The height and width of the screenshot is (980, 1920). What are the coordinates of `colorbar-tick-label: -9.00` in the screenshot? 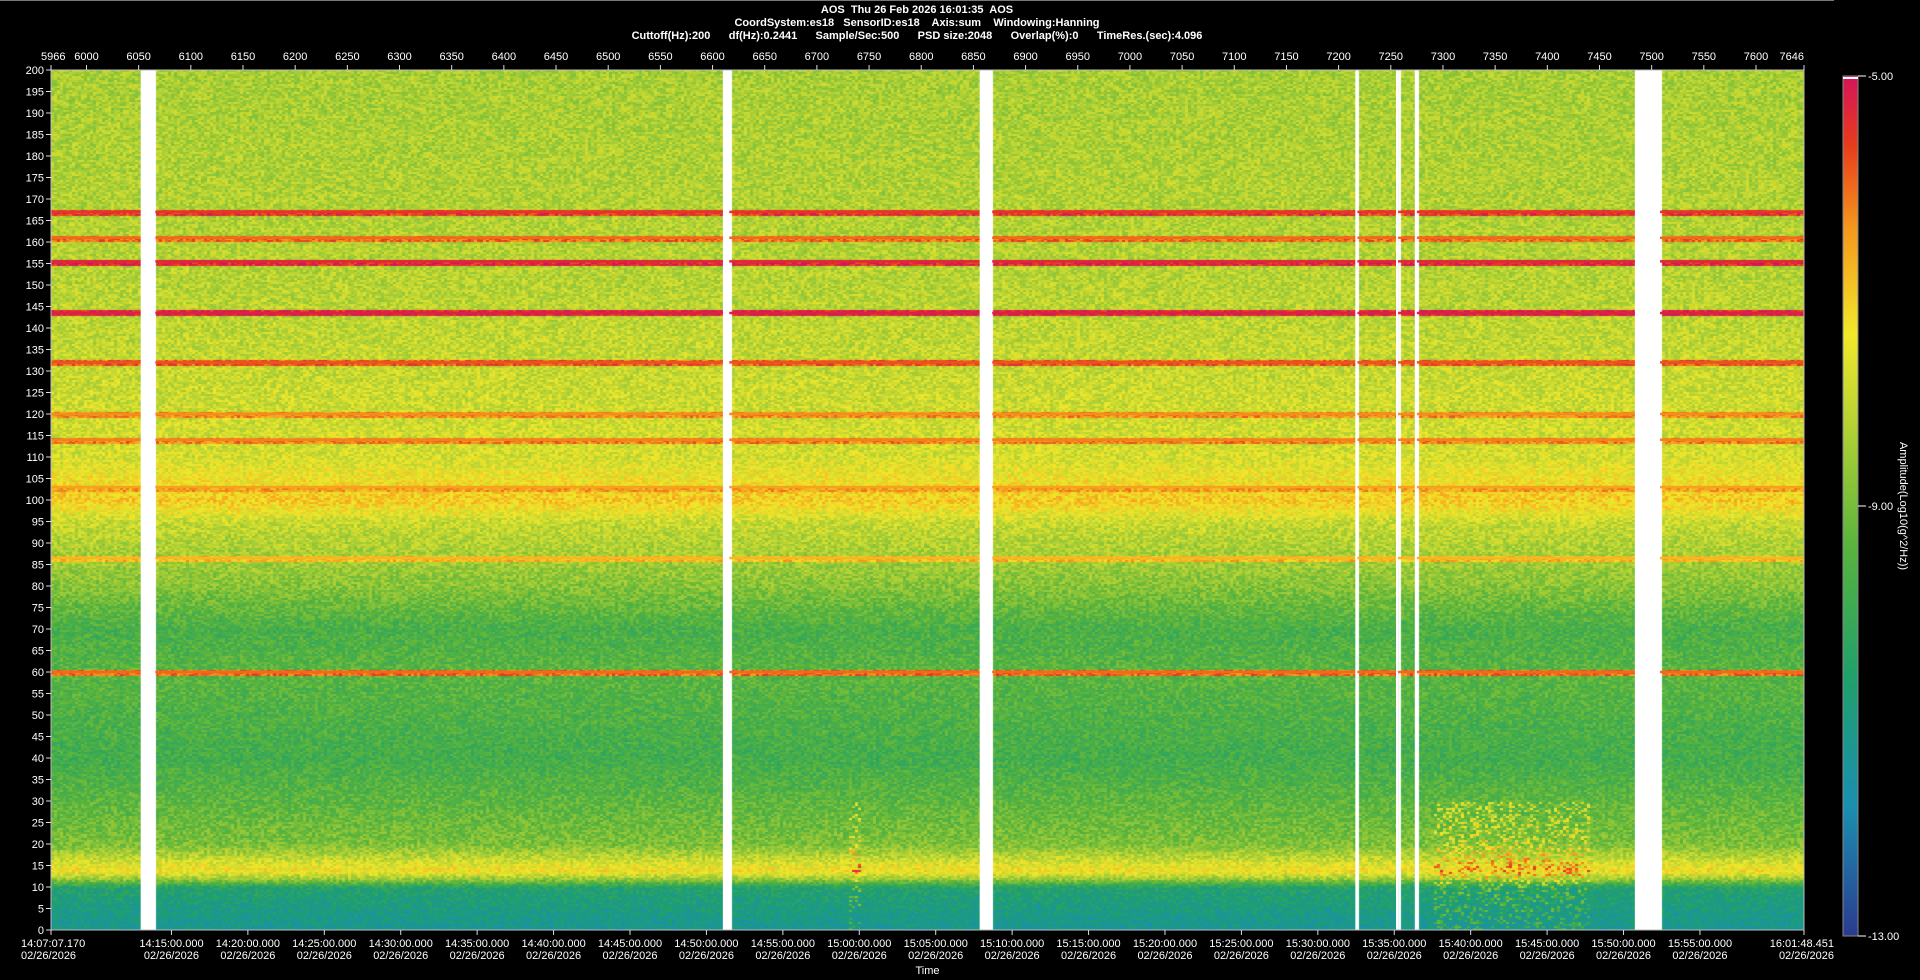 It's located at (1880, 507).